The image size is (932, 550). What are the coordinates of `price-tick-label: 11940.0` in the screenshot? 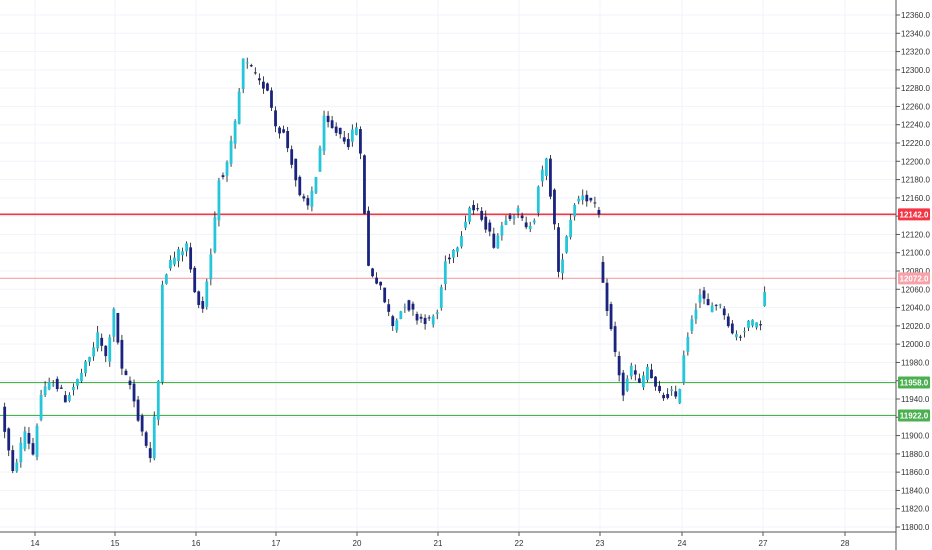 It's located at (915, 399).